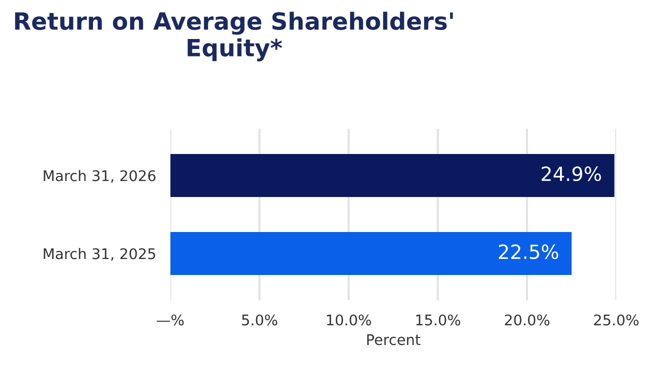 This screenshot has width=650, height=390. What do you see at coordinates (571, 174) in the screenshot?
I see `data-label: 24.9%` at bounding box center [571, 174].